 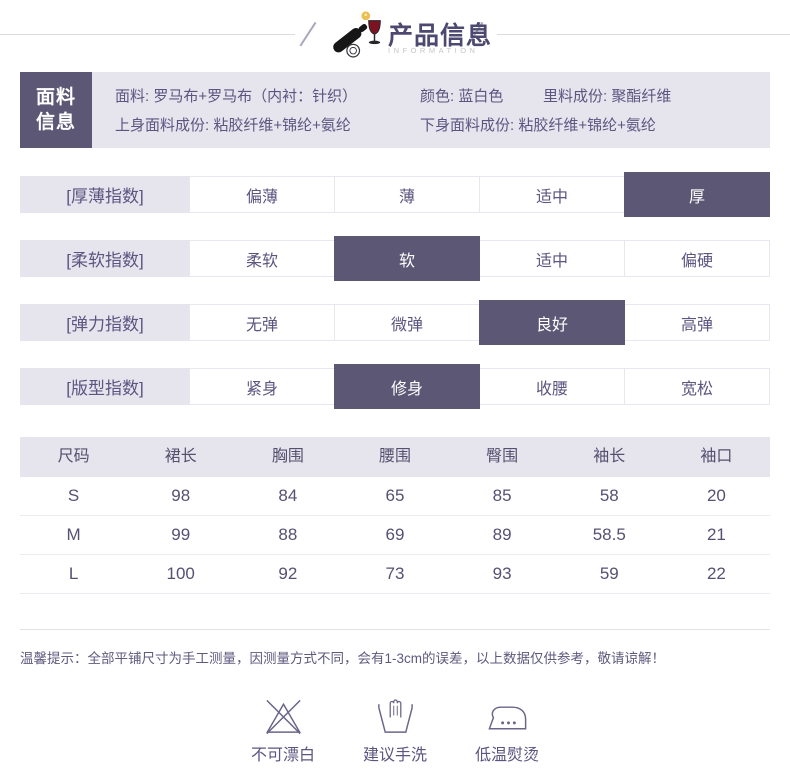 I want to click on size-table-cell: 21, so click(x=716, y=534).